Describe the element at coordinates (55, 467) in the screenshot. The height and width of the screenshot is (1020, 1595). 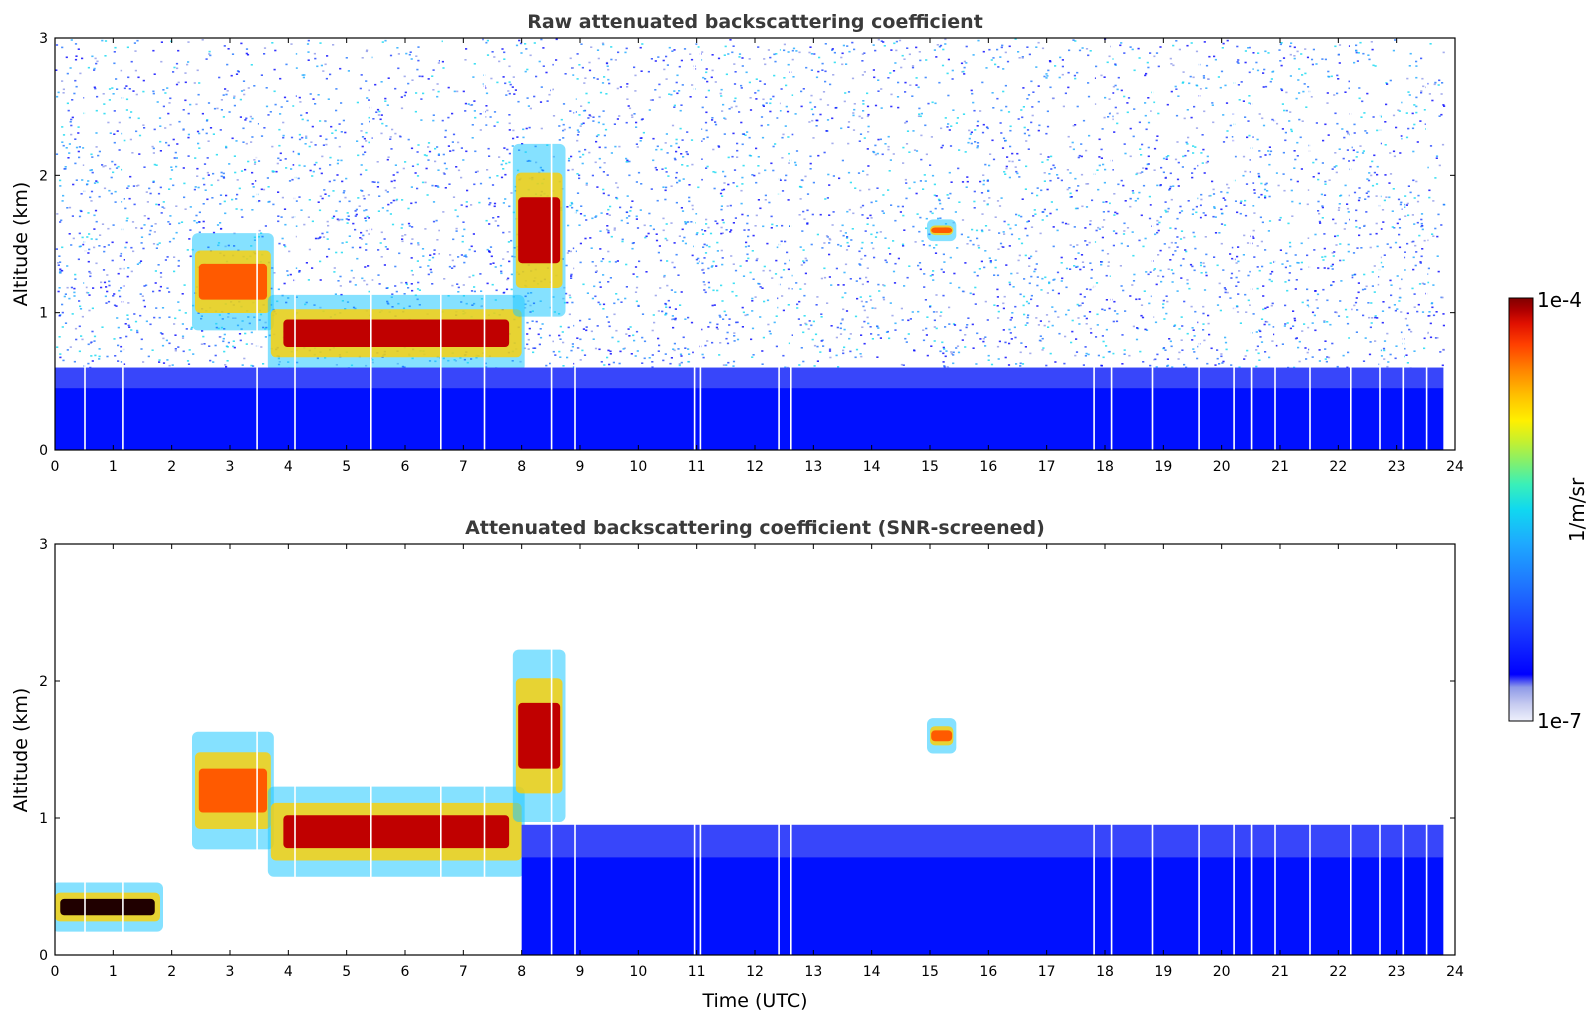
I see `x-tick-label: 0` at that location.